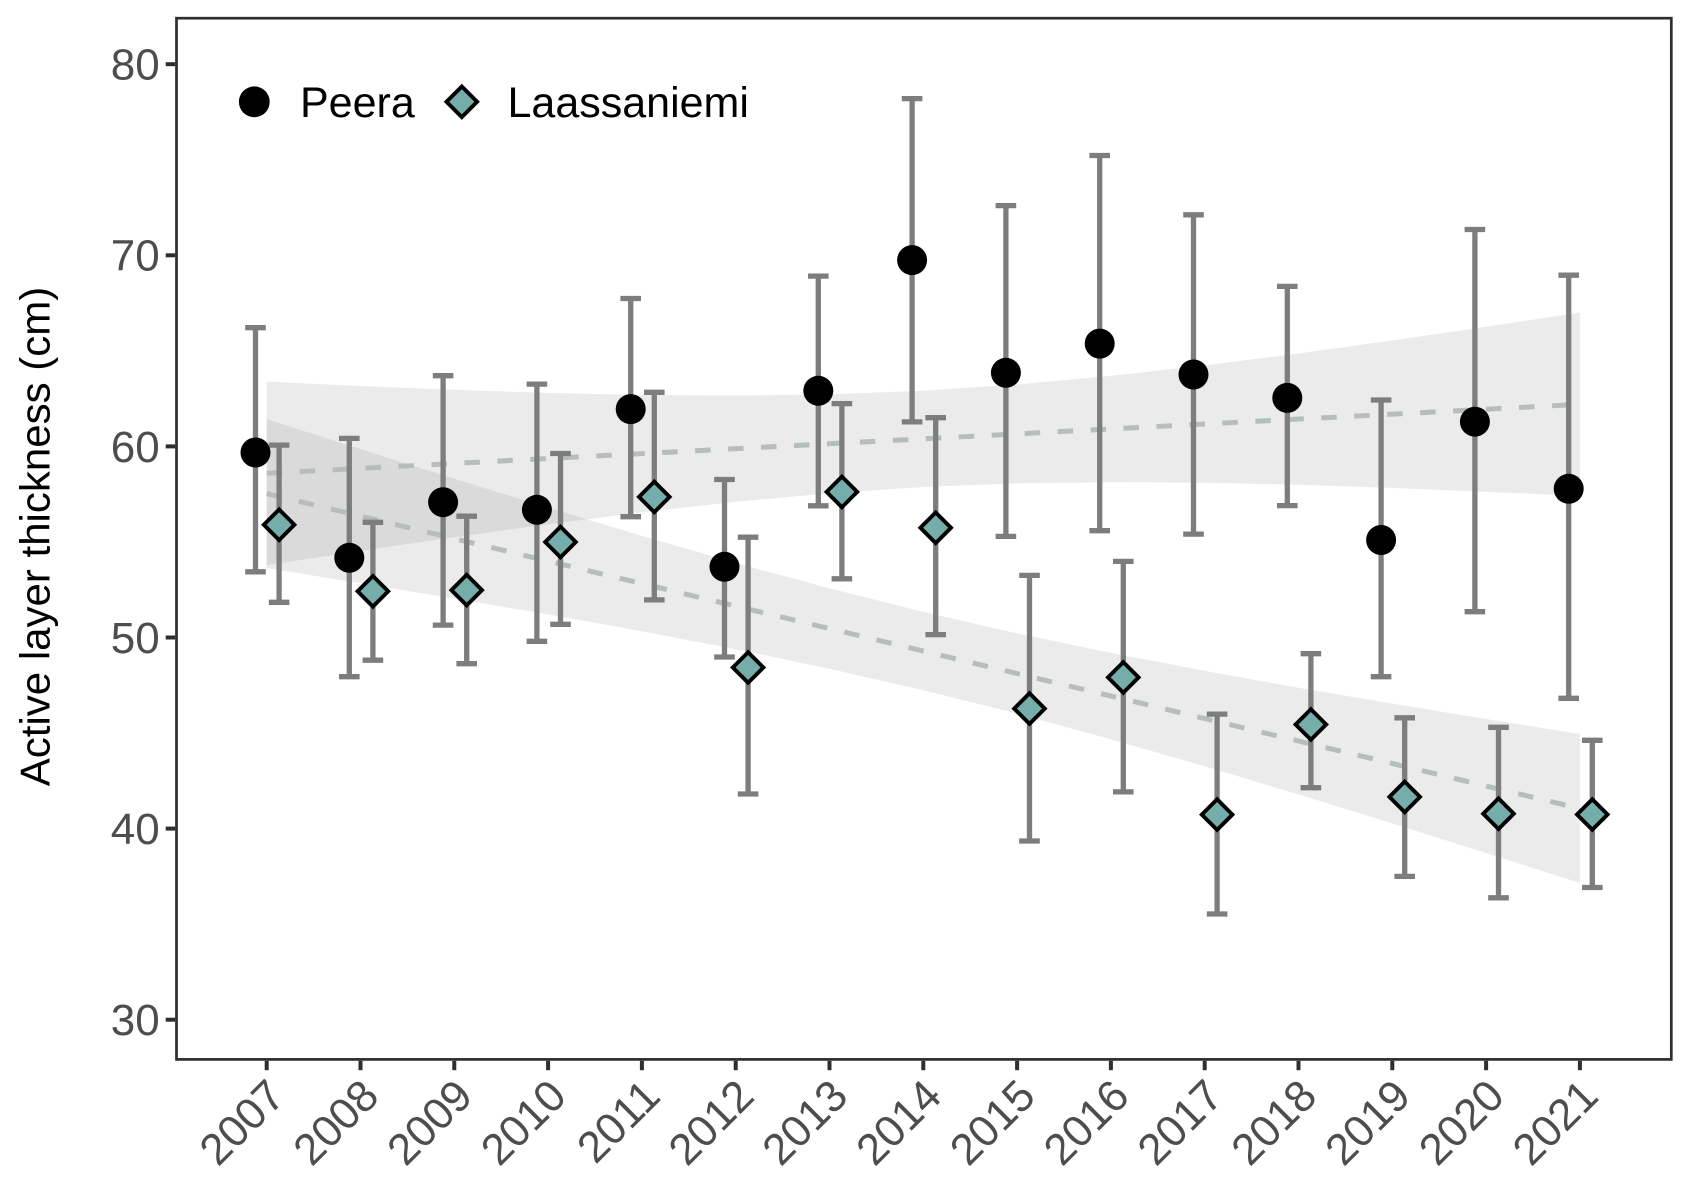  Describe the element at coordinates (135, 65) in the screenshot. I see `svg-text: 80` at that location.